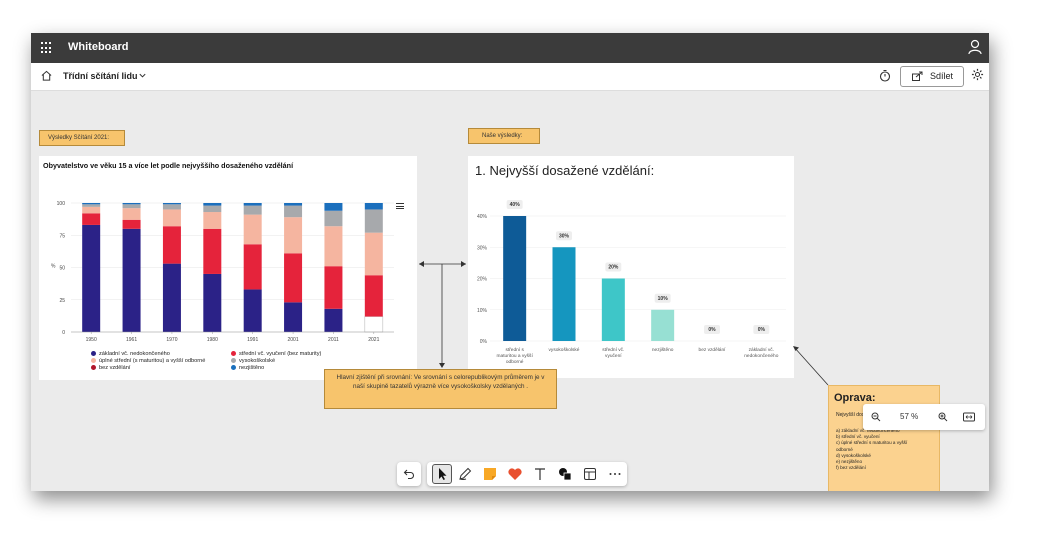 The height and width of the screenshot is (556, 1054). What do you see at coordinates (514, 350) in the screenshot?
I see `x-tick-label: střední s` at bounding box center [514, 350].